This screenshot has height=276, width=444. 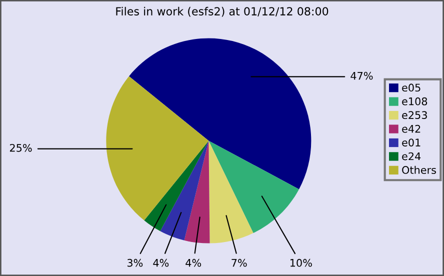 What do you see at coordinates (419, 170) in the screenshot?
I see `legend-label: Others` at bounding box center [419, 170].